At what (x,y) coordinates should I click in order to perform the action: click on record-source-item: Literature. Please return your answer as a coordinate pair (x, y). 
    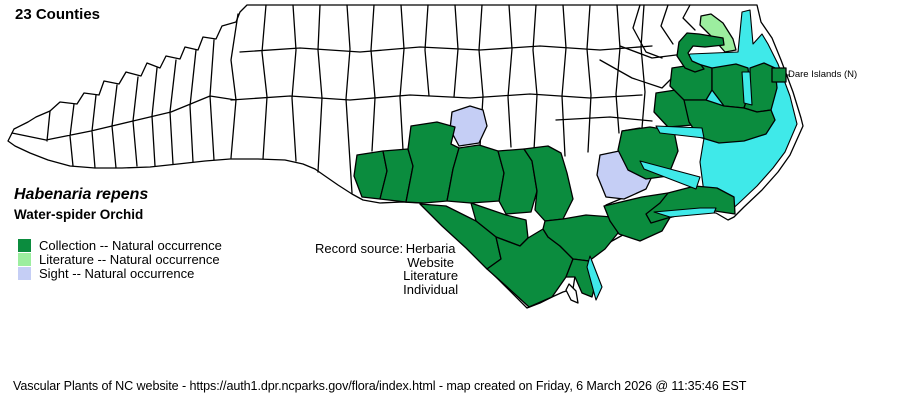
    Looking at the image, I should click on (431, 275).